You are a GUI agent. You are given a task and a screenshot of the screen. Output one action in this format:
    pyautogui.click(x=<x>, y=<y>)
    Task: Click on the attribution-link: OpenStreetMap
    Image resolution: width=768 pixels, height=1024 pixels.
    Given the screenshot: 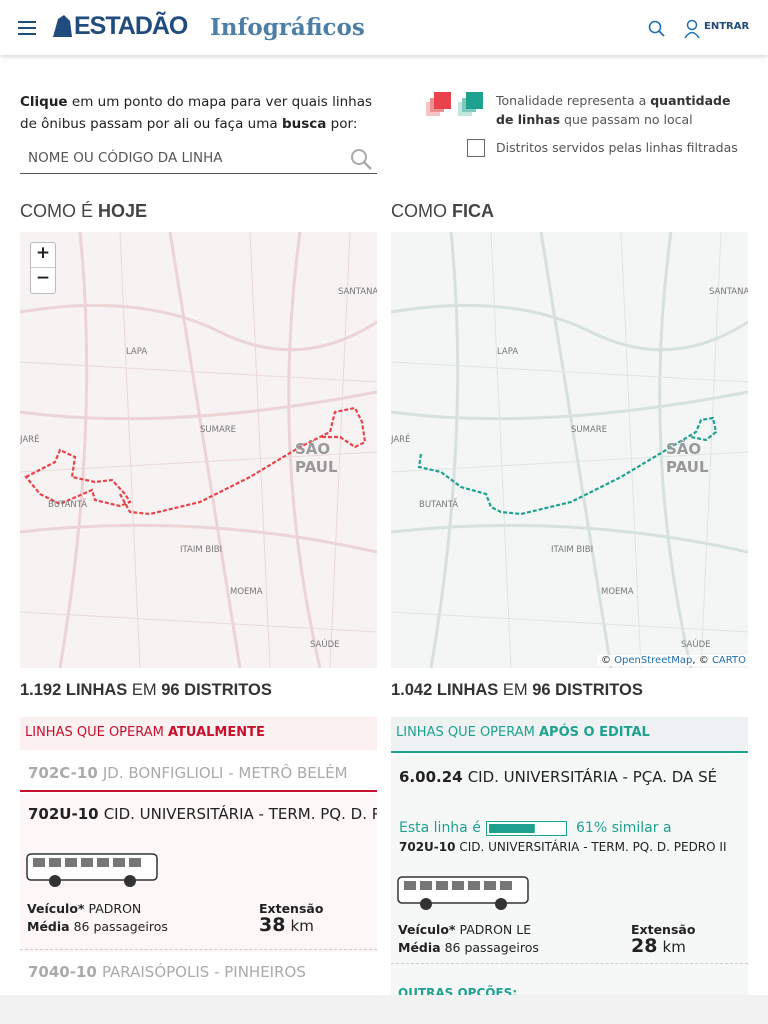 What is the action you would take?
    pyautogui.click(x=653, y=660)
    